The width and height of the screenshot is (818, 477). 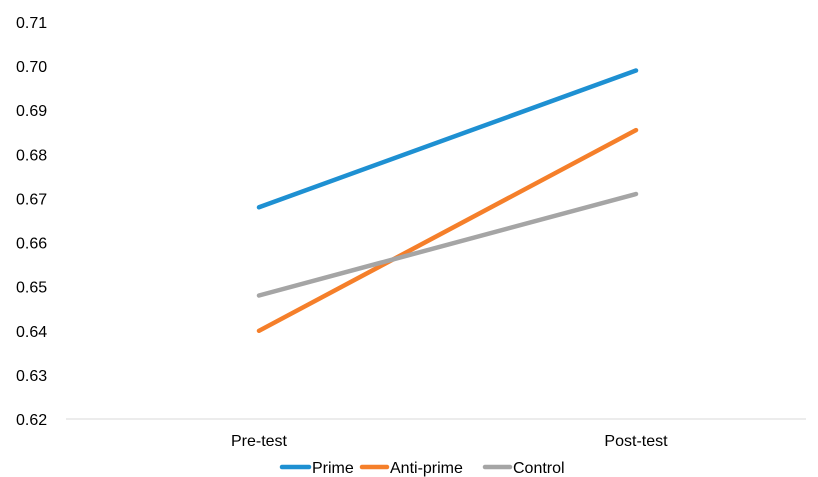 I want to click on y-tick-label: 0.68, so click(x=31, y=155).